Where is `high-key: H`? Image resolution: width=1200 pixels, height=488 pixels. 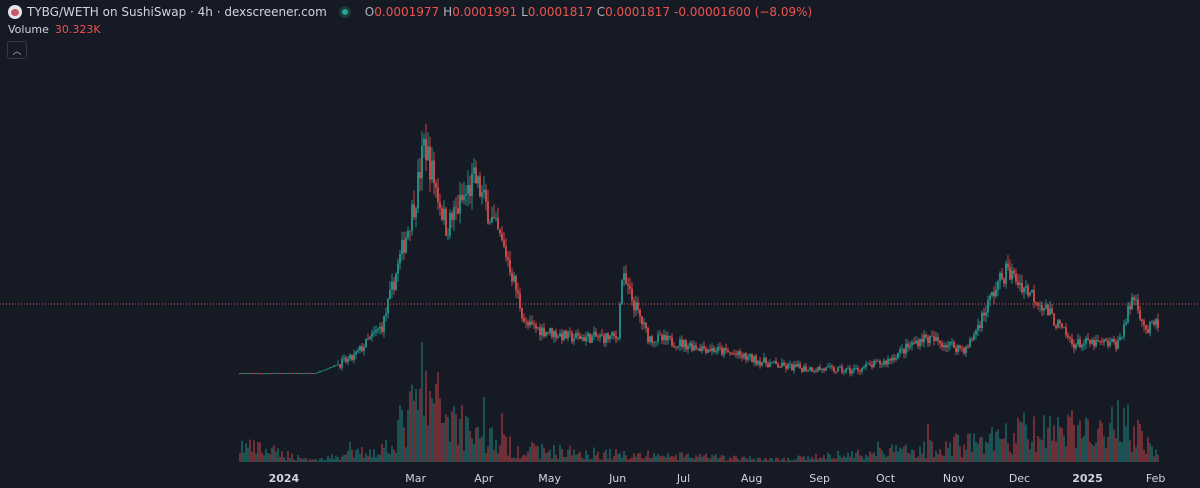 high-key: H is located at coordinates (448, 12).